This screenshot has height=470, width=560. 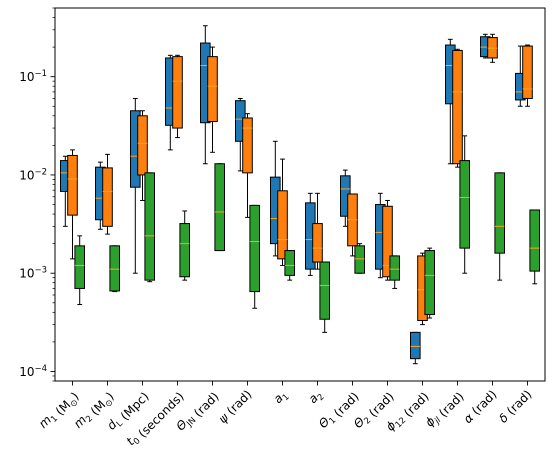 What do you see at coordinates (33, 371) in the screenshot?
I see `y-tick-label: 10⁻⁴` at bounding box center [33, 371].